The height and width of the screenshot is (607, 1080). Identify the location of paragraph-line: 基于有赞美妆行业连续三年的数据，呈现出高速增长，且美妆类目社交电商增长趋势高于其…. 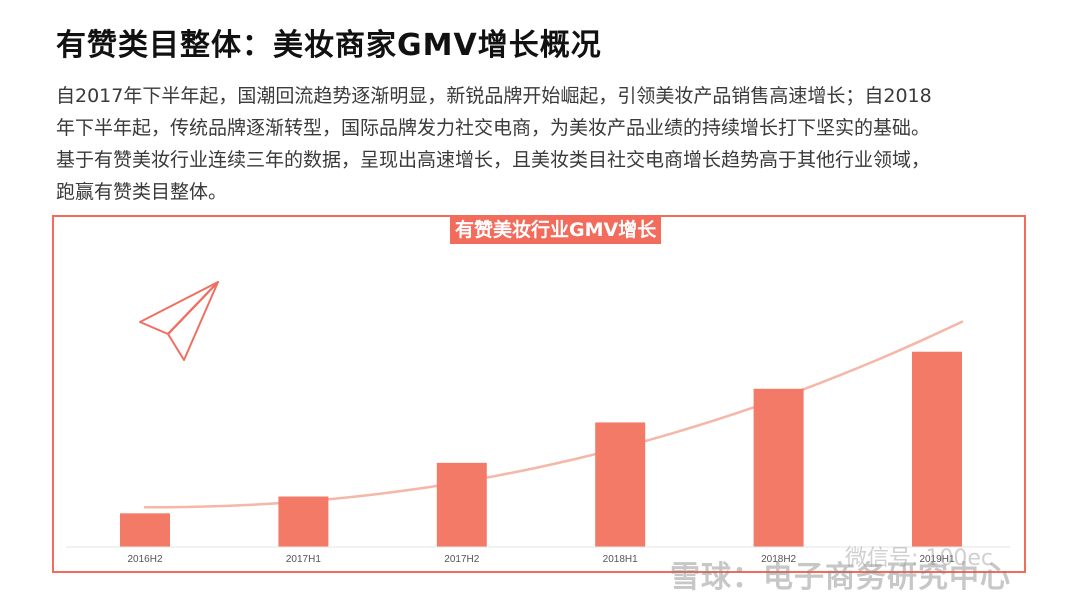
(493, 160).